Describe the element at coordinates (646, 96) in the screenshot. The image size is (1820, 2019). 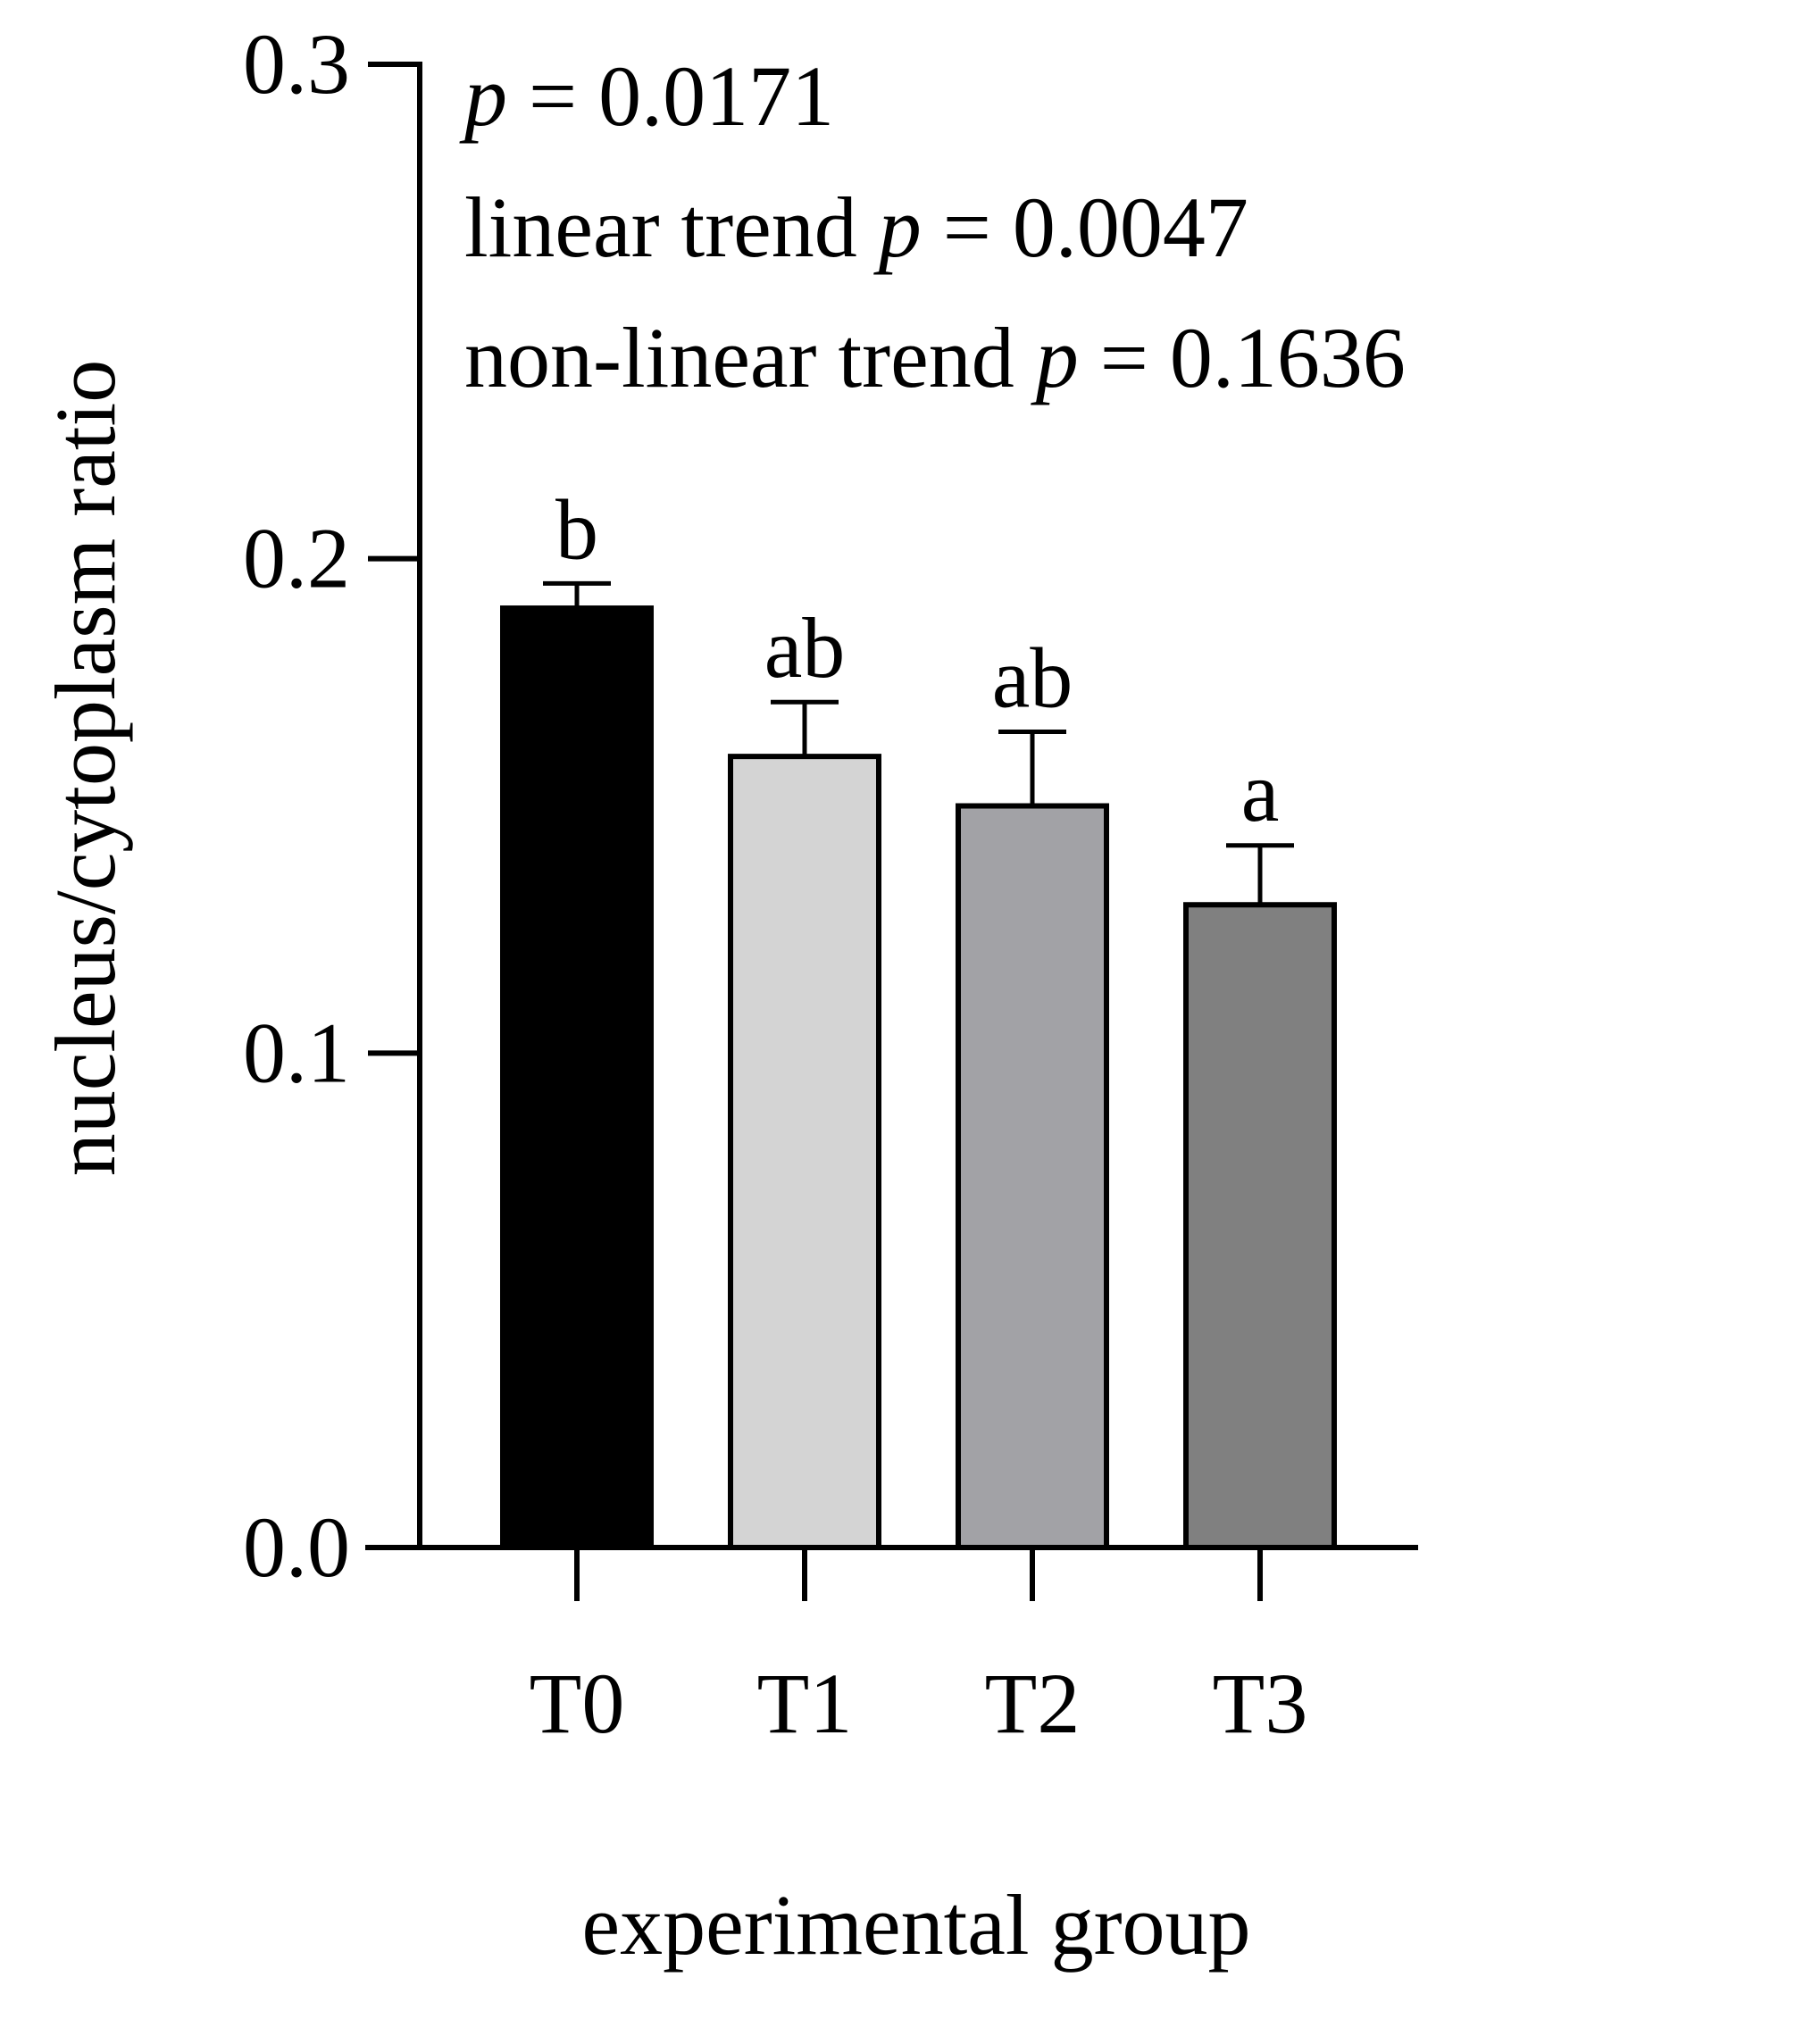
I see `annotation-line-1: p = 0.0171` at that location.